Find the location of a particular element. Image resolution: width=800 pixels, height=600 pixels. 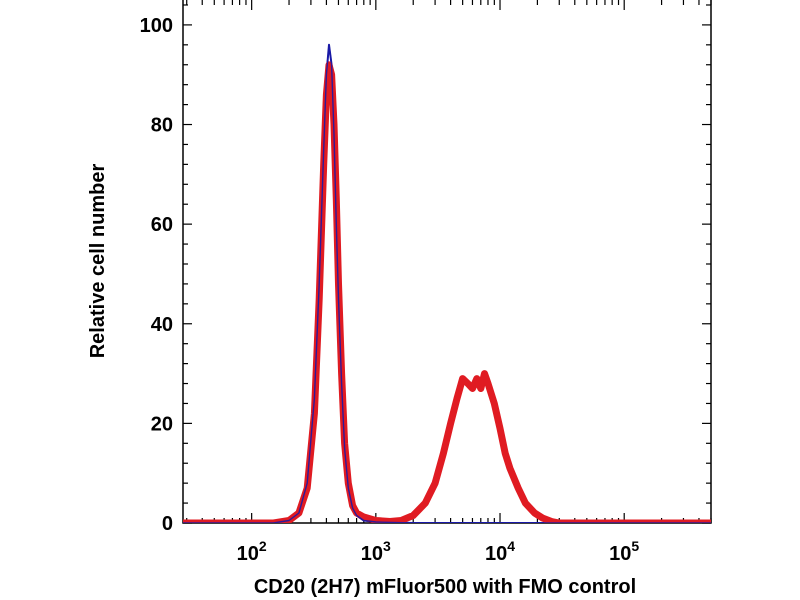

x-tick-exponent: 3 is located at coordinates (387, 546).